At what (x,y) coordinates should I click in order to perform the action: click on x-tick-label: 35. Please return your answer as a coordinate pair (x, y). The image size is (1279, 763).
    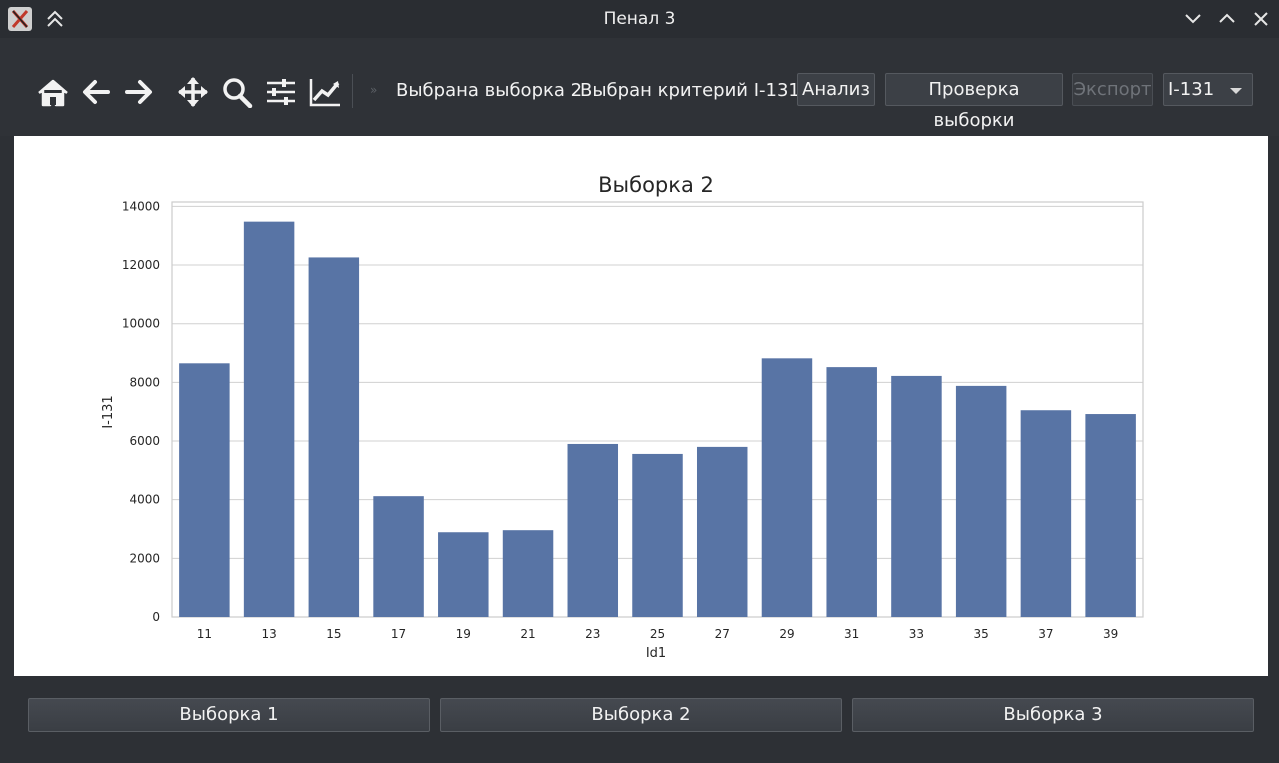
    Looking at the image, I should click on (981, 634).